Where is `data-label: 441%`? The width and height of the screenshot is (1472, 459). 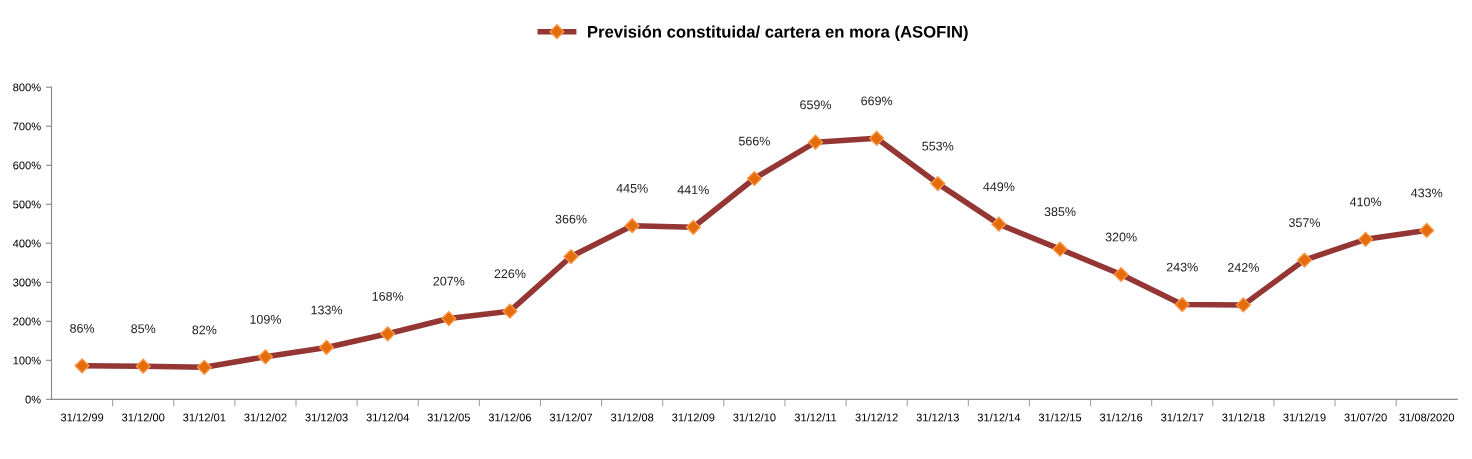
data-label: 441% is located at coordinates (693, 190).